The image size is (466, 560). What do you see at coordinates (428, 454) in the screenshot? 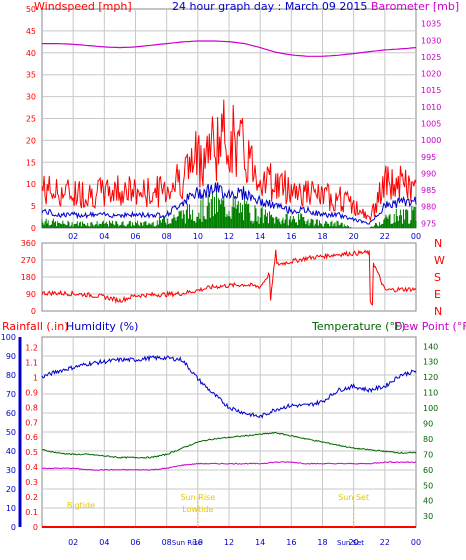
I see `temperature-tick-label: 70` at bounding box center [428, 454].